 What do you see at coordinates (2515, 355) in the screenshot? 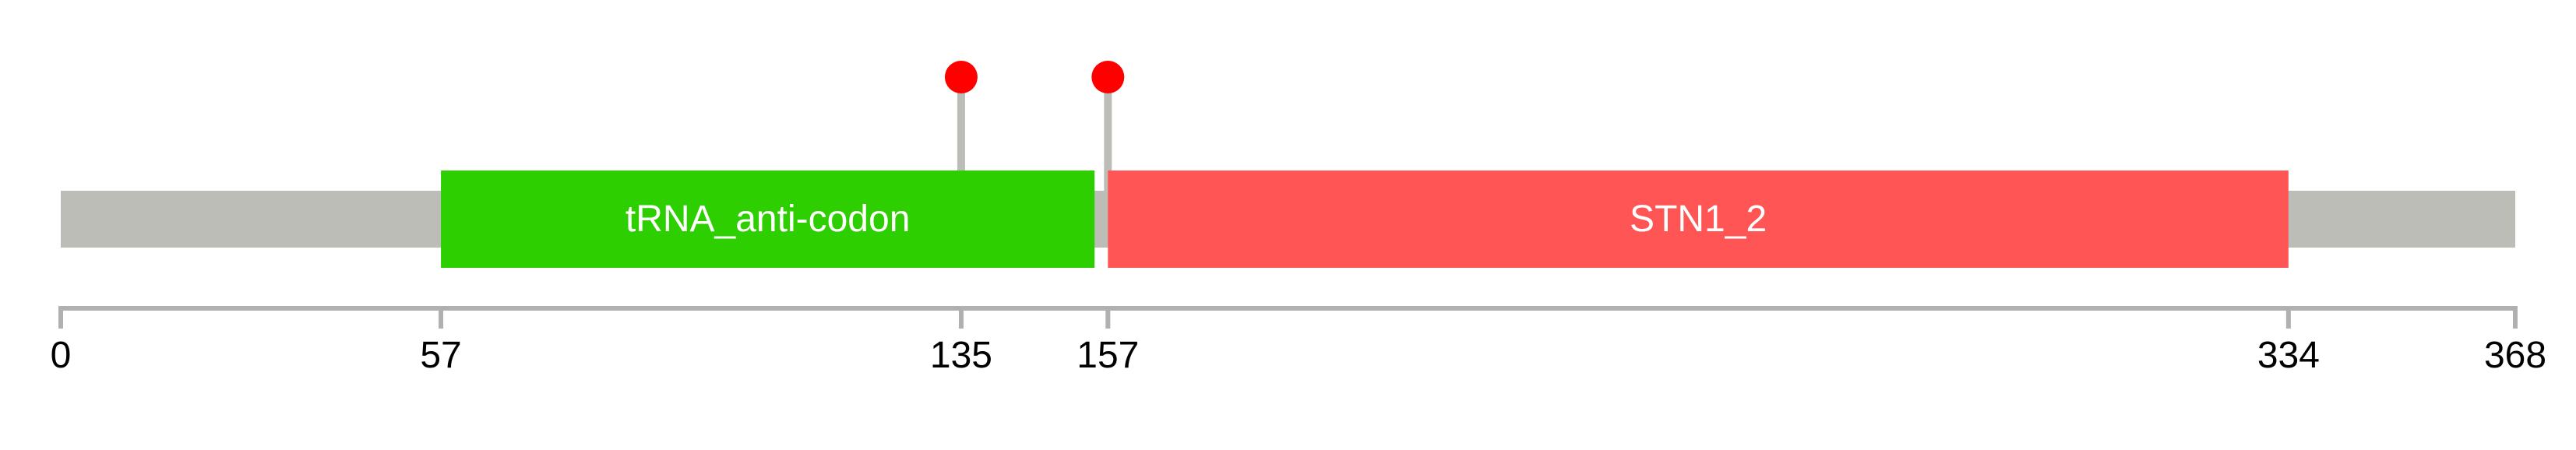
I see `axis-tick-label: 368` at bounding box center [2515, 355].